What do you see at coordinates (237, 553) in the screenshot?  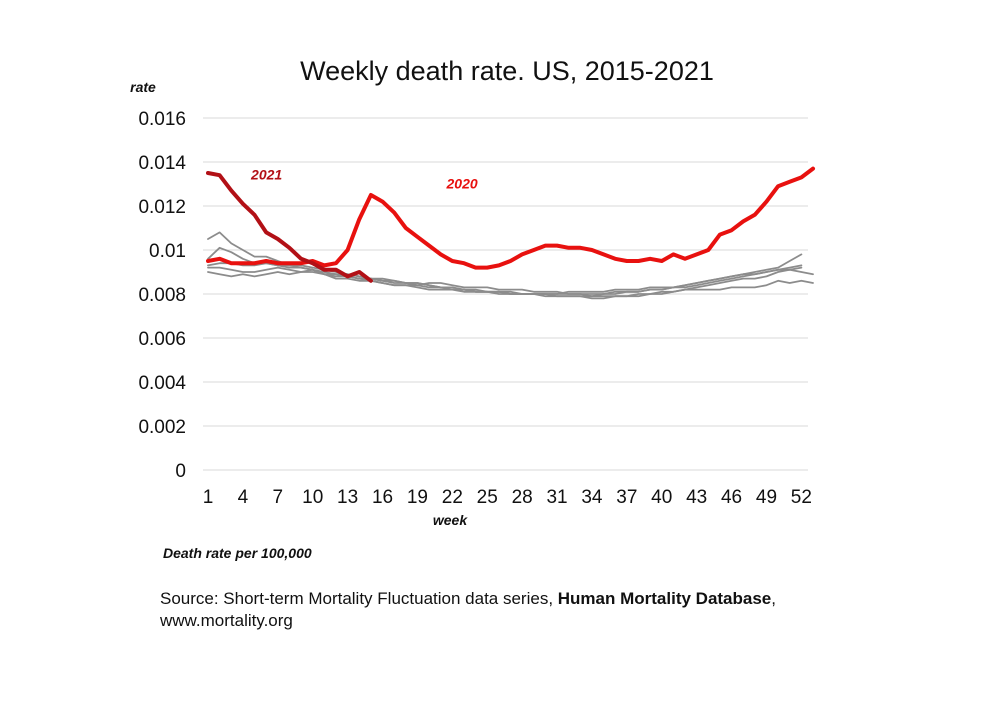 I see `footnote: Death rate per 100,000` at bounding box center [237, 553].